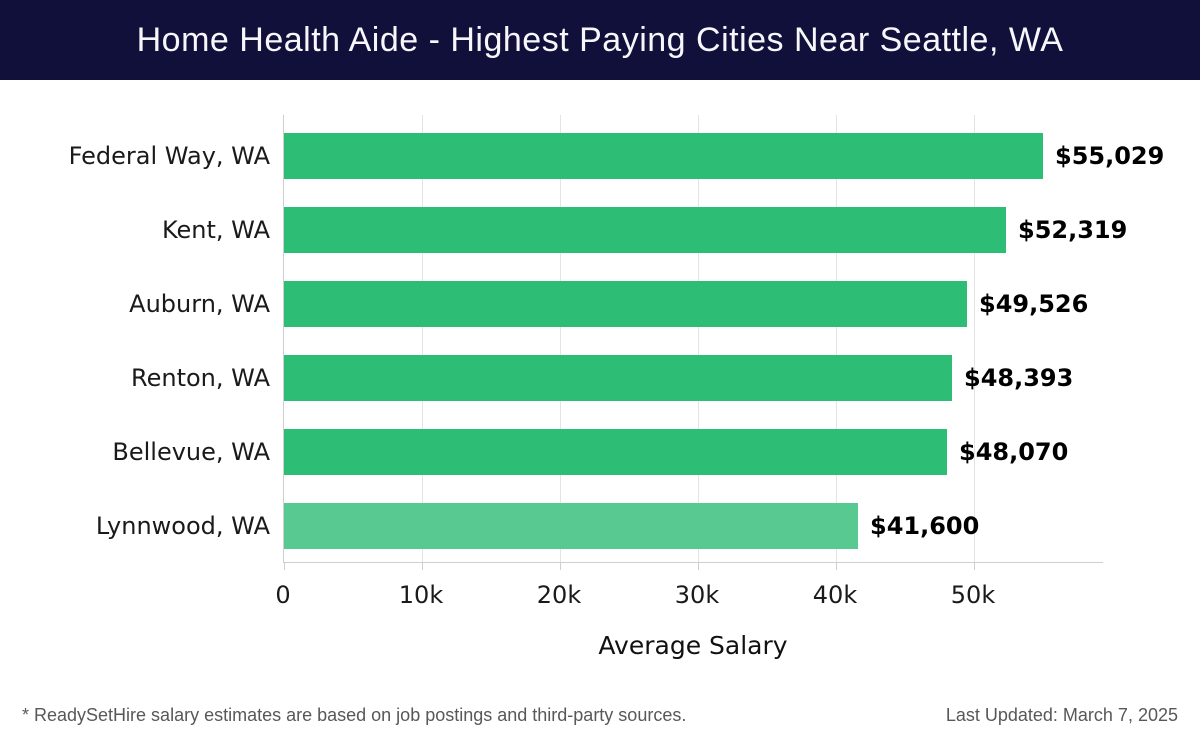 The image size is (1200, 740). What do you see at coordinates (191, 452) in the screenshot?
I see `category-label: Bellevue, WA` at bounding box center [191, 452].